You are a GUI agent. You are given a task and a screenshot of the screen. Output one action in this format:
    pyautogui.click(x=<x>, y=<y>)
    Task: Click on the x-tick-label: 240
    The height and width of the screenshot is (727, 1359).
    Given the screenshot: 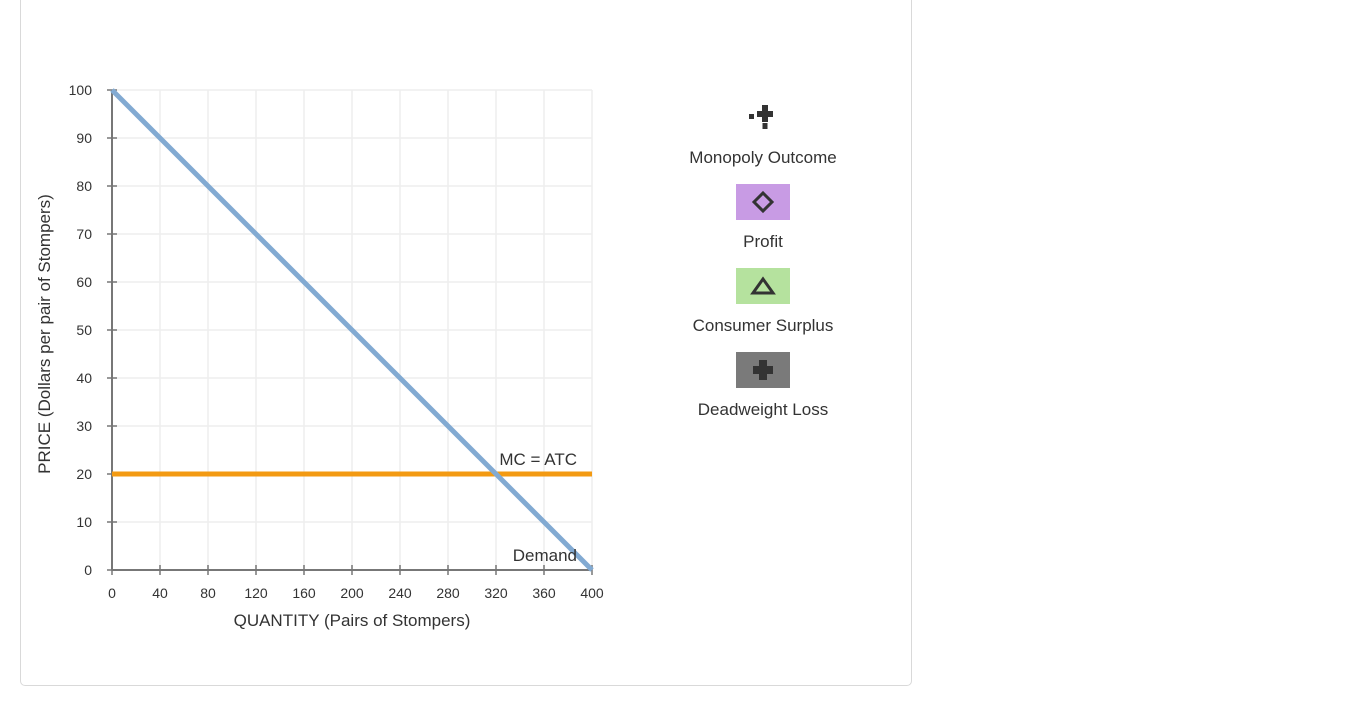 What is the action you would take?
    pyautogui.click(x=400, y=593)
    